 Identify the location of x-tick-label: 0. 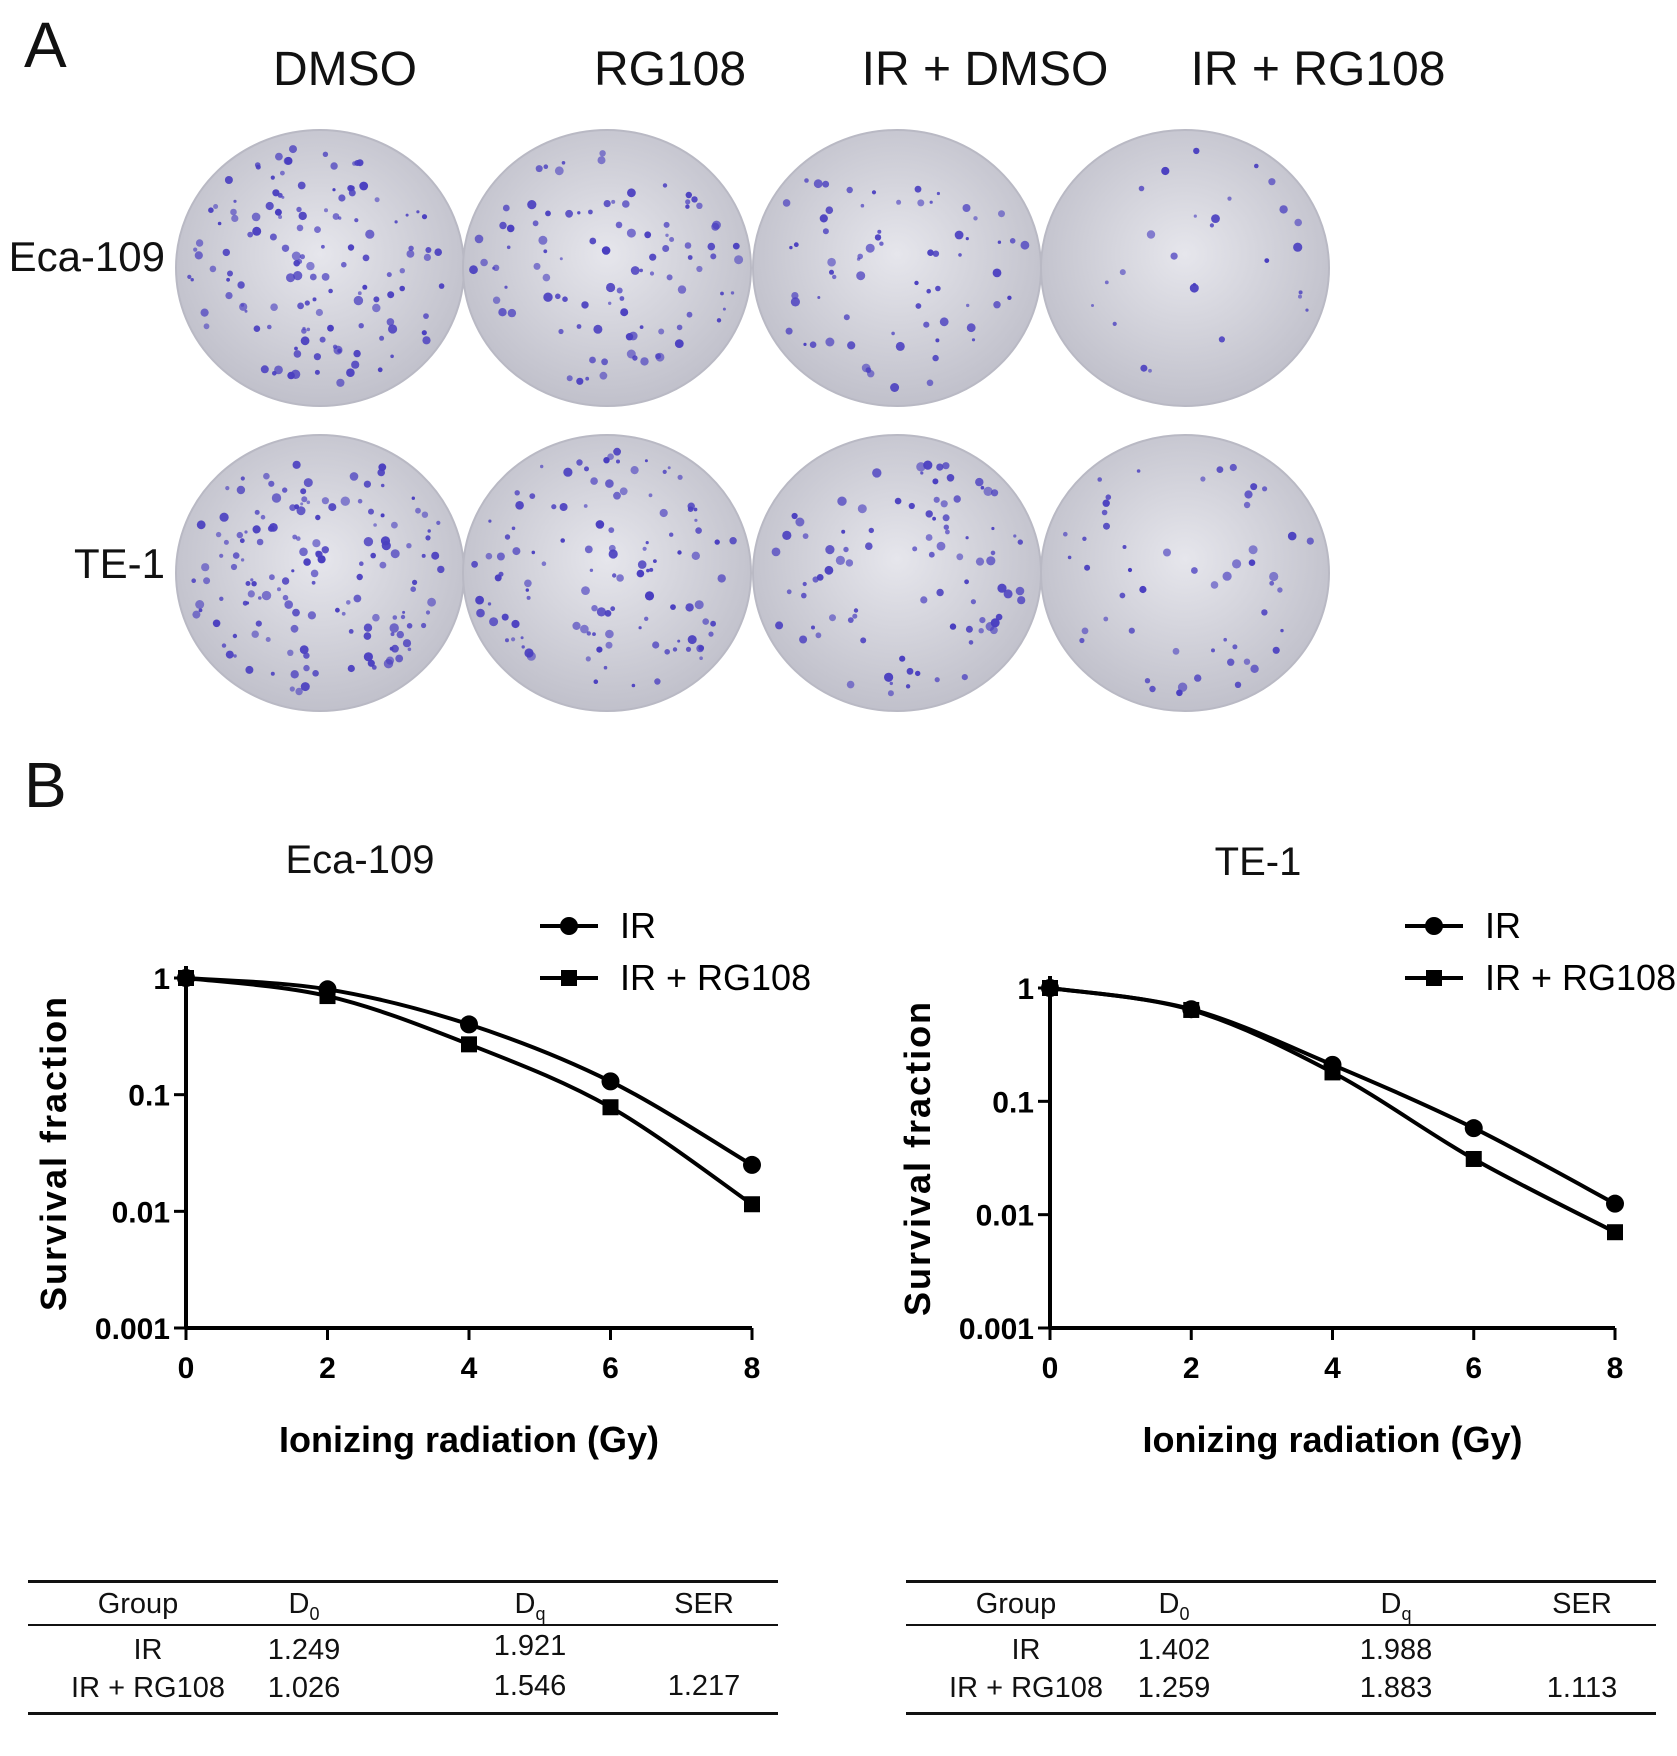
(186, 1368).